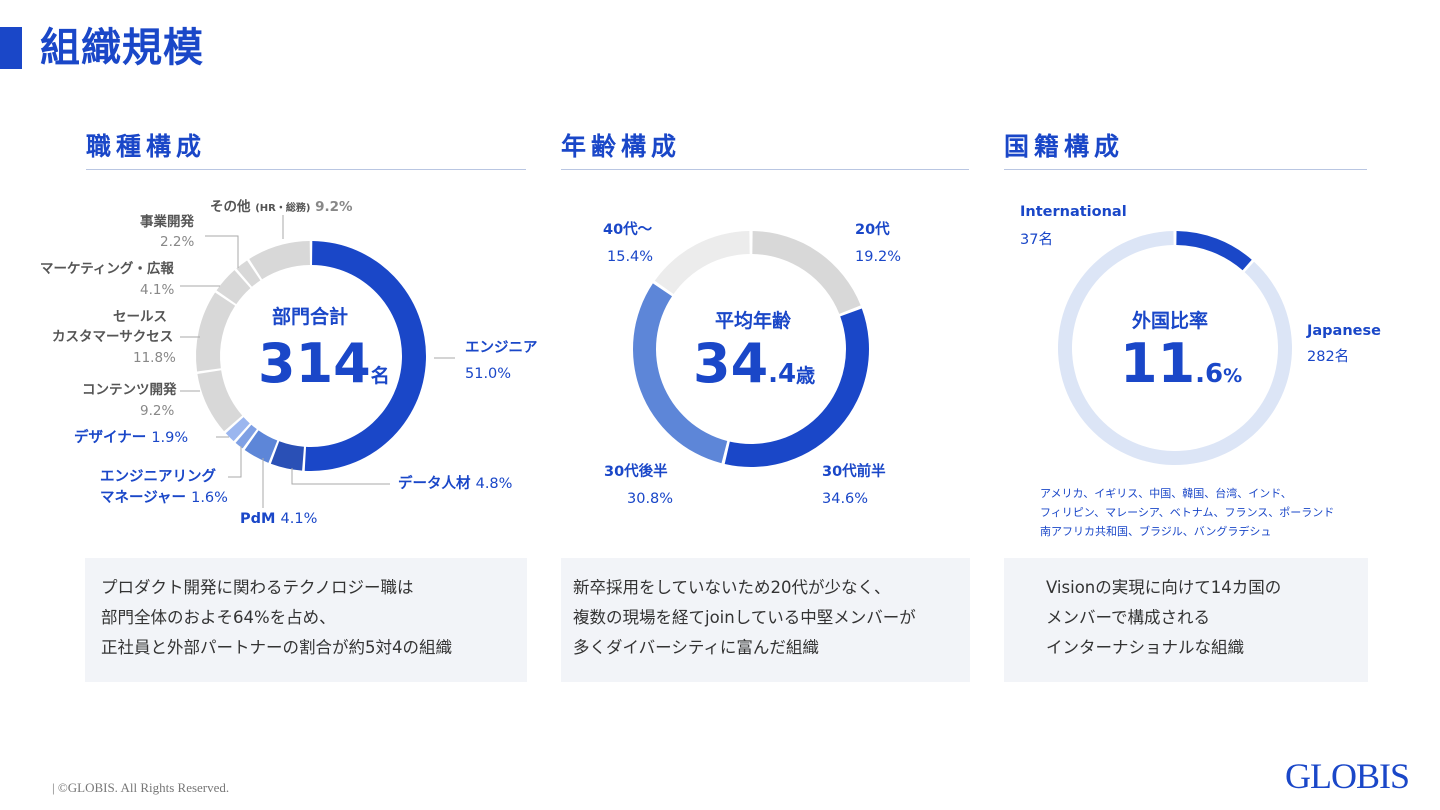 The image size is (1440, 810). I want to click on description-line: 多くダイバーシティに富んだ組織, so click(696, 647).